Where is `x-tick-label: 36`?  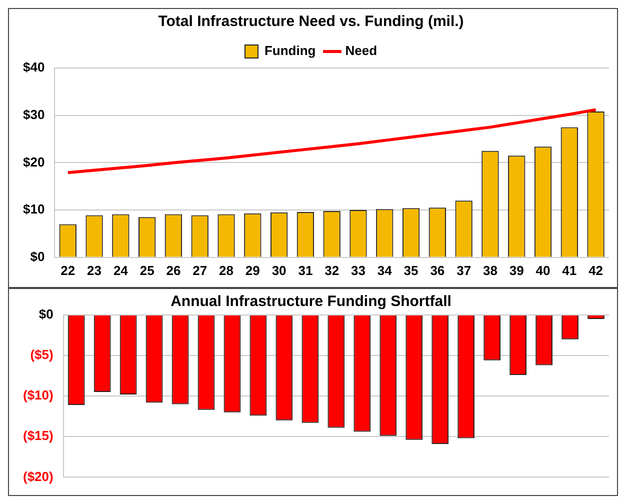
x-tick-label: 36 is located at coordinates (437, 270).